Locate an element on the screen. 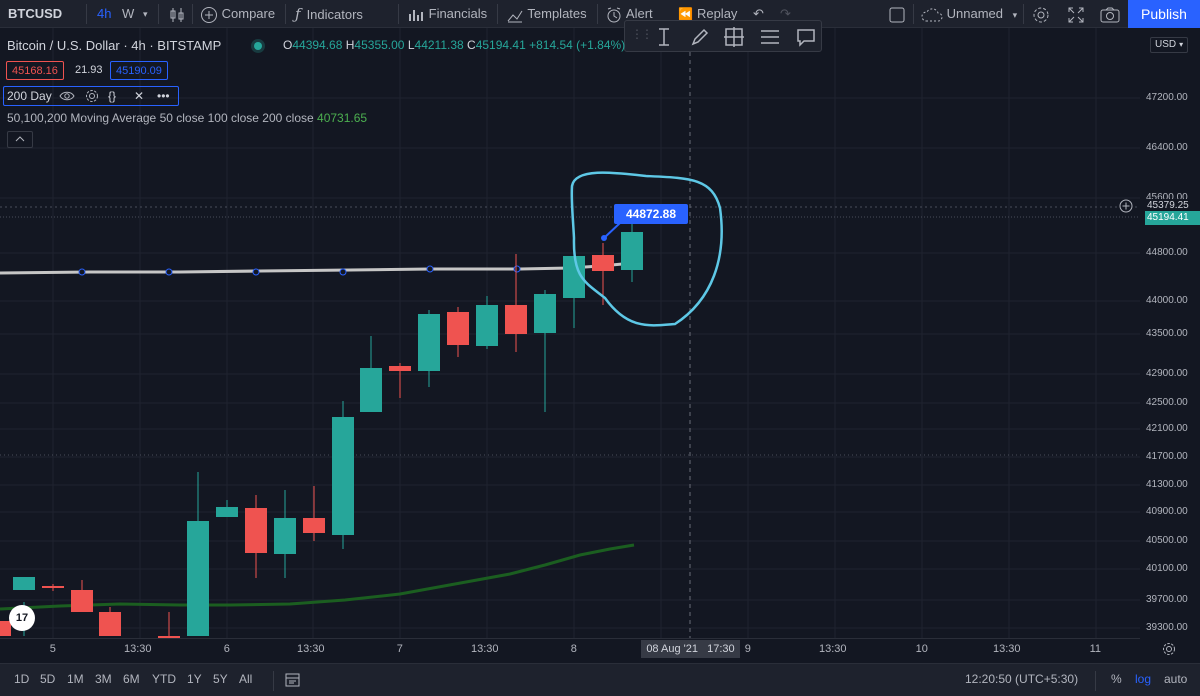 The height and width of the screenshot is (696, 1200). range-button-3m: 3M is located at coordinates (103, 679).